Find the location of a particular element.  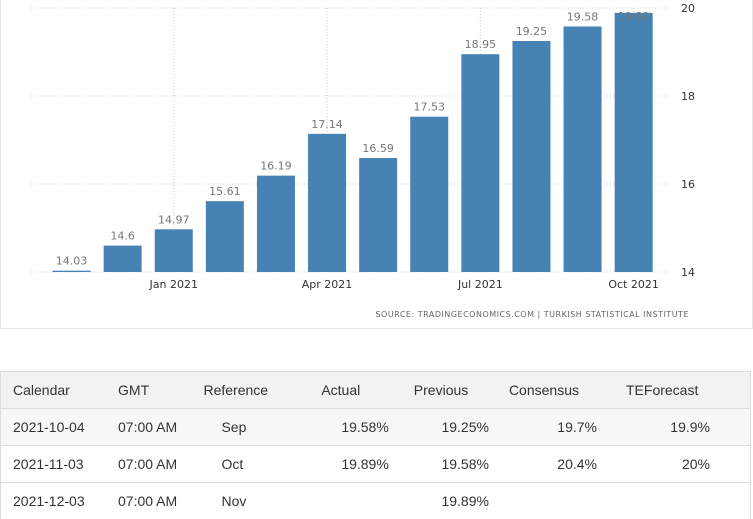

value-label: 17.53 is located at coordinates (430, 107).